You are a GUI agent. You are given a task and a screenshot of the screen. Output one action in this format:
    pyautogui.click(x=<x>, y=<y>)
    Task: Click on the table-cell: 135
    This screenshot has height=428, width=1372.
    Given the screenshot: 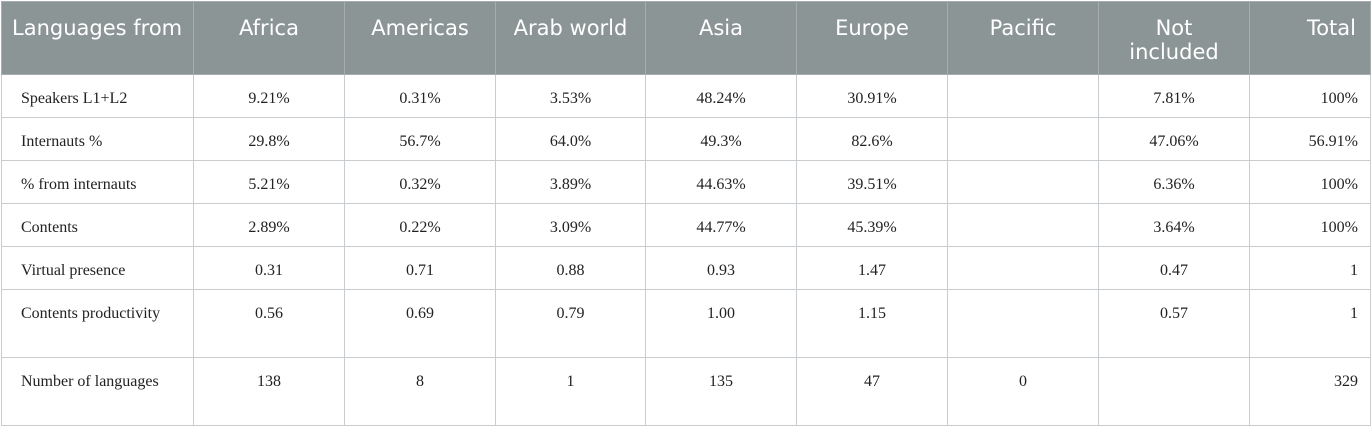 What is the action you would take?
    pyautogui.click(x=721, y=391)
    